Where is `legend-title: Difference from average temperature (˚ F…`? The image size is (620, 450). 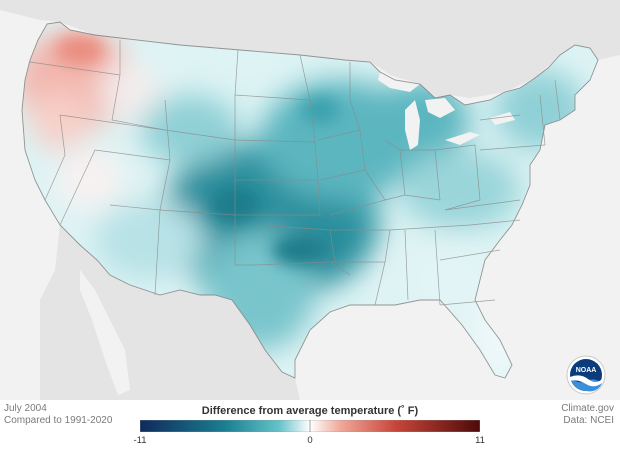
legend-title: Difference from average temperature (˚ F… is located at coordinates (310, 411).